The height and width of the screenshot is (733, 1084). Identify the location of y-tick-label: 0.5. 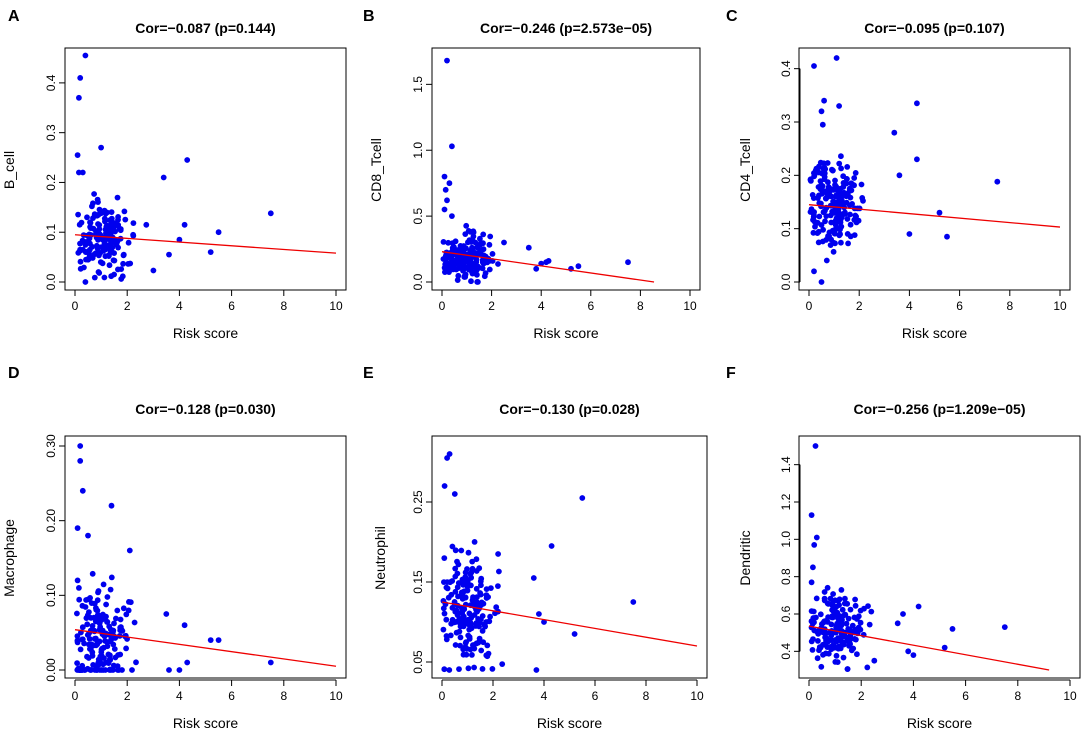
(418, 215).